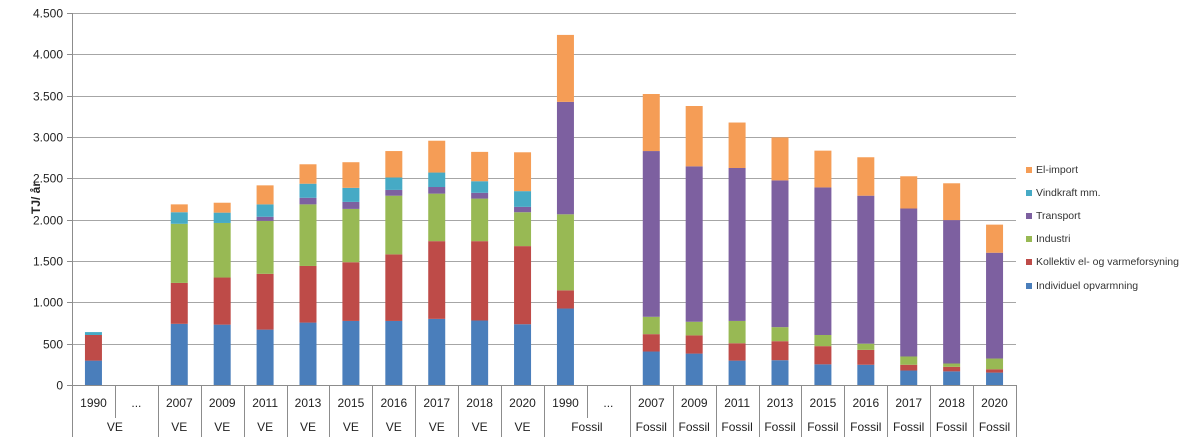  Describe the element at coordinates (48, 179) in the screenshot. I see `y-tick-label: 2.500` at that location.